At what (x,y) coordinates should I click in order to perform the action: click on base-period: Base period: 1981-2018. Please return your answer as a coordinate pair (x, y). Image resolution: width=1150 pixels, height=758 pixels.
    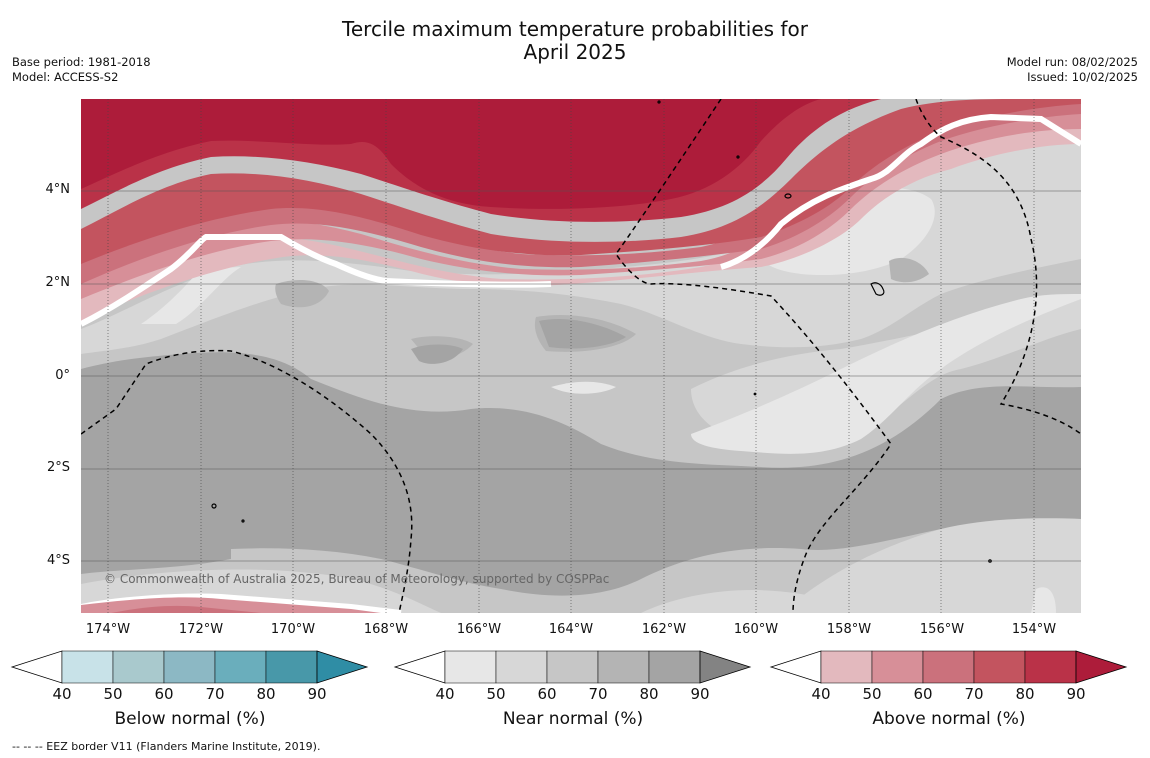
    Looking at the image, I should click on (81, 62).